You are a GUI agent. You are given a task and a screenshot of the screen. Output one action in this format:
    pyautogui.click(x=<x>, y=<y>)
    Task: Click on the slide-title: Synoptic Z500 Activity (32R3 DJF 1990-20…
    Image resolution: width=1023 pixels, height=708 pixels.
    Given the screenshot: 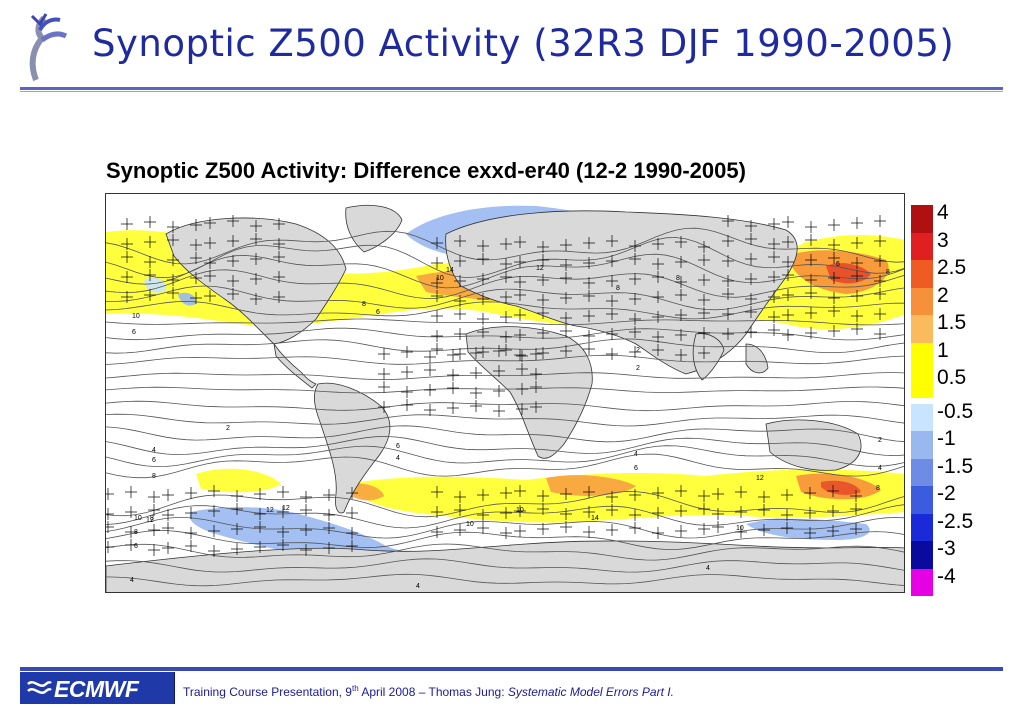 What is the action you would take?
    pyautogui.click(x=523, y=43)
    